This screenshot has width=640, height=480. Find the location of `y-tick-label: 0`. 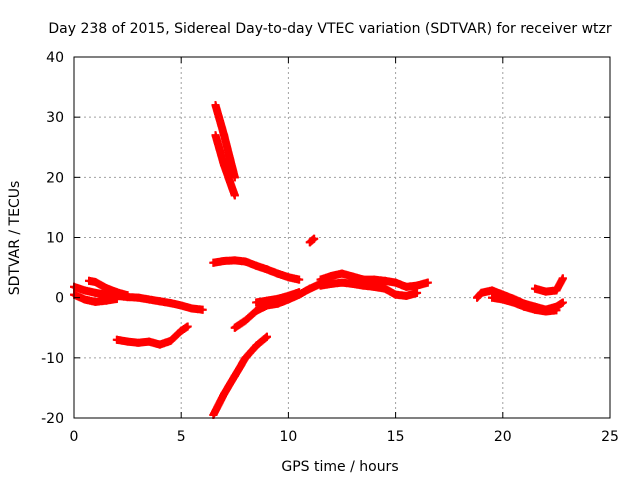

y-tick-label: 0 is located at coordinates (59, 299).